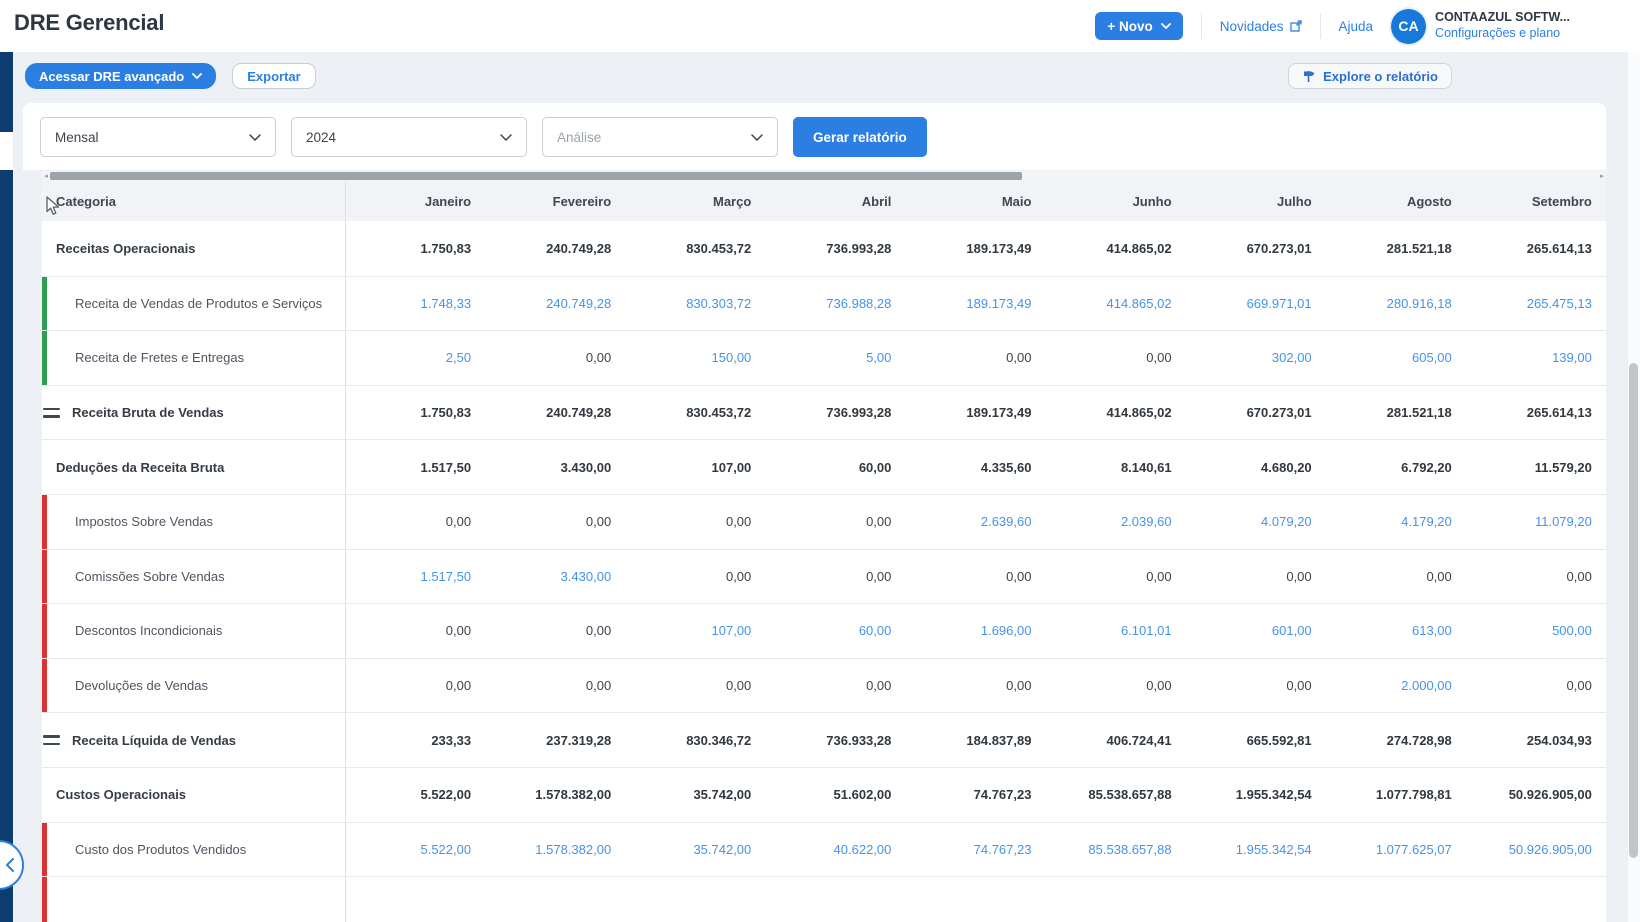 This screenshot has height=922, width=1640. Describe the element at coordinates (999, 740) in the screenshot. I see `value-cell: 184.837,89` at that location.